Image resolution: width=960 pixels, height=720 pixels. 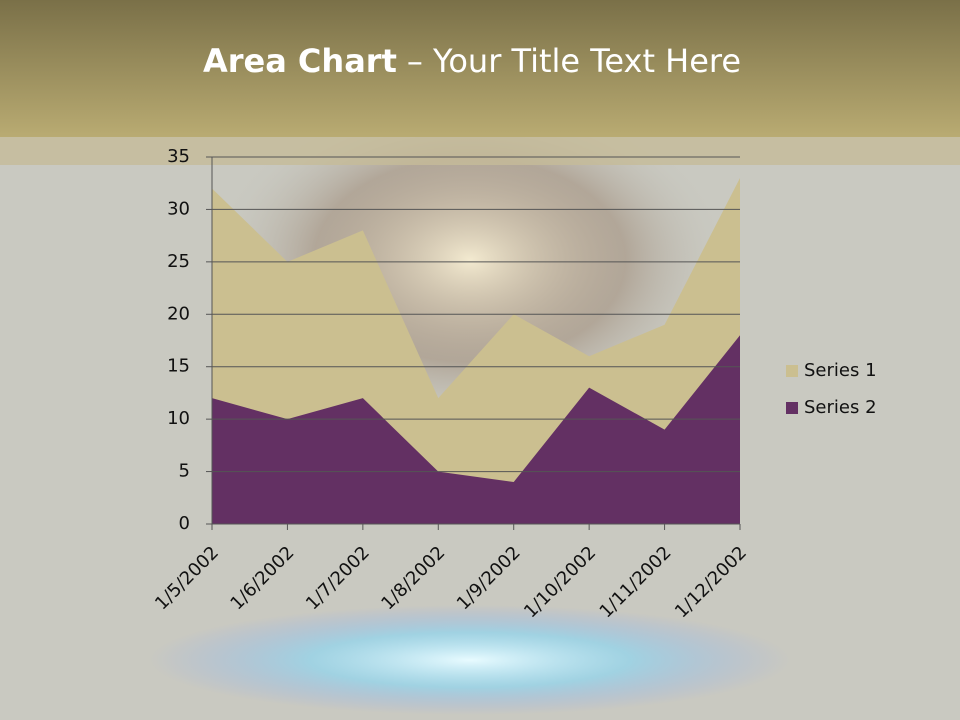 I want to click on y-tick-label: 35, so click(x=178, y=156).